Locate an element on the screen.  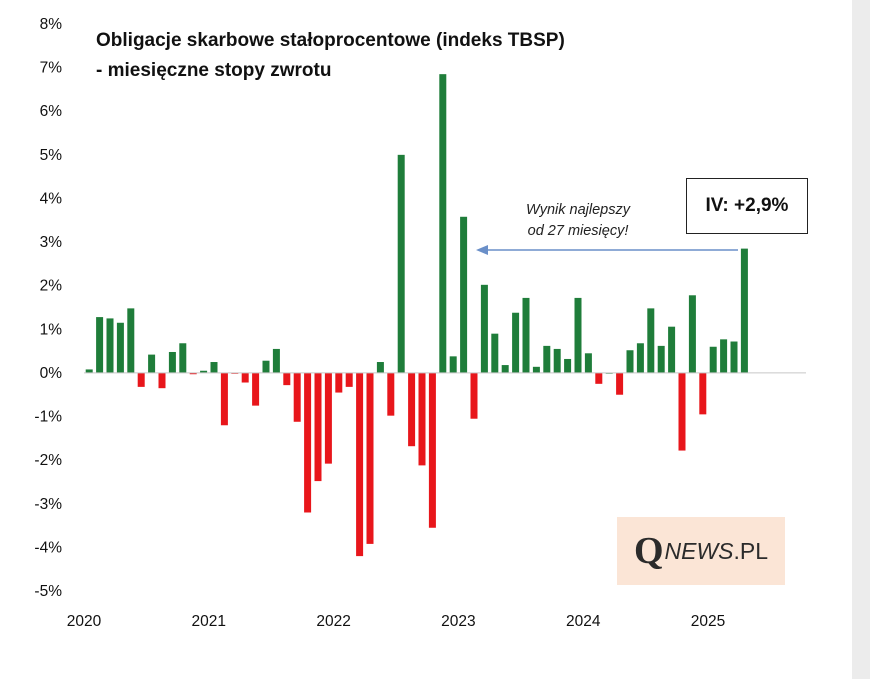
logo-suffix: .PL is located at coordinates (751, 550).